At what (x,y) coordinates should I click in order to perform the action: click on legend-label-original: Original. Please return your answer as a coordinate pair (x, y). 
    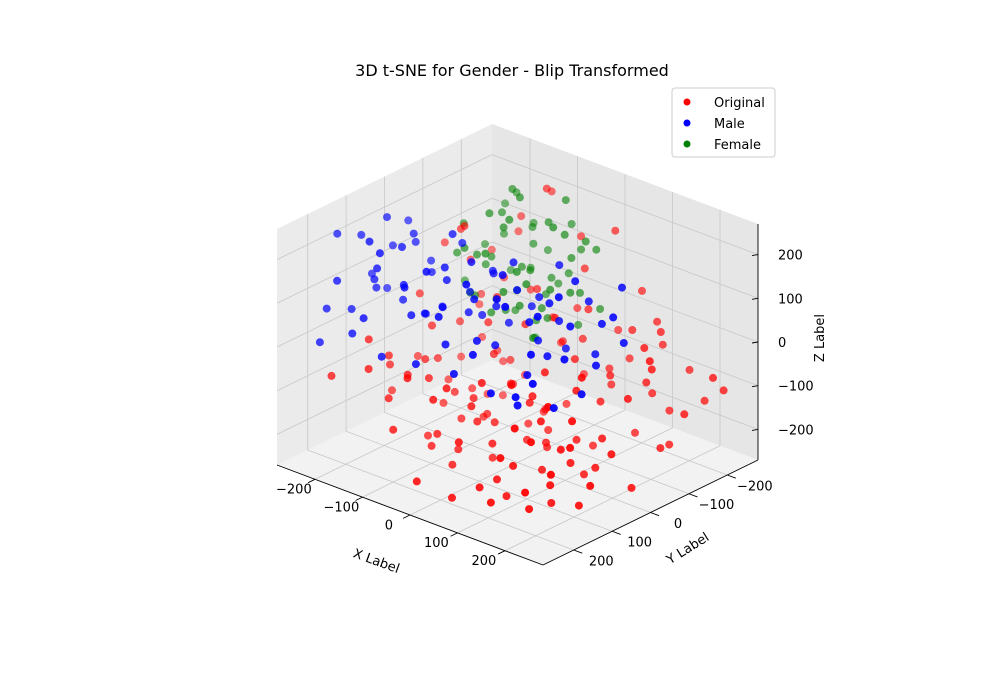
    Looking at the image, I should click on (739, 103).